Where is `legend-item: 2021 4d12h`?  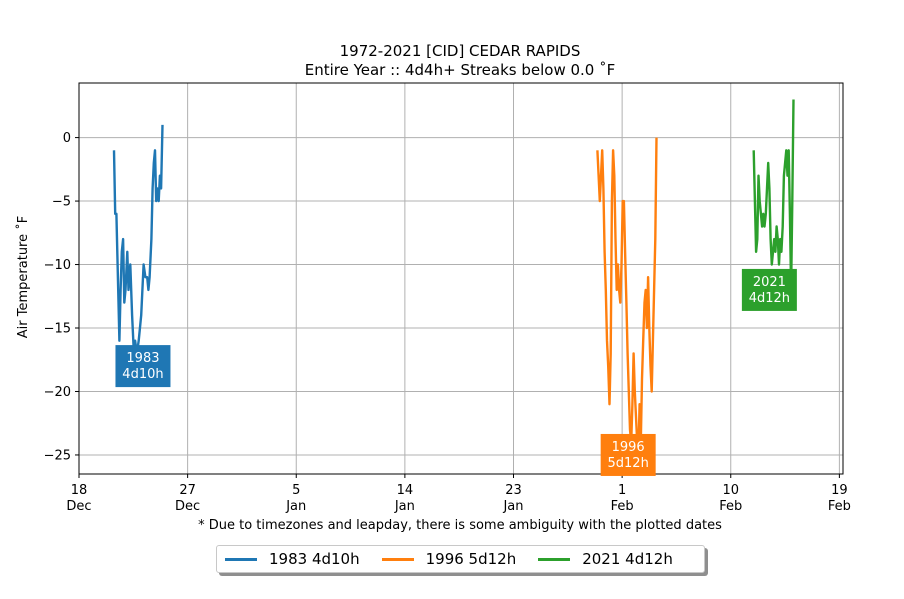 legend-item: 2021 4d12h is located at coordinates (605, 559).